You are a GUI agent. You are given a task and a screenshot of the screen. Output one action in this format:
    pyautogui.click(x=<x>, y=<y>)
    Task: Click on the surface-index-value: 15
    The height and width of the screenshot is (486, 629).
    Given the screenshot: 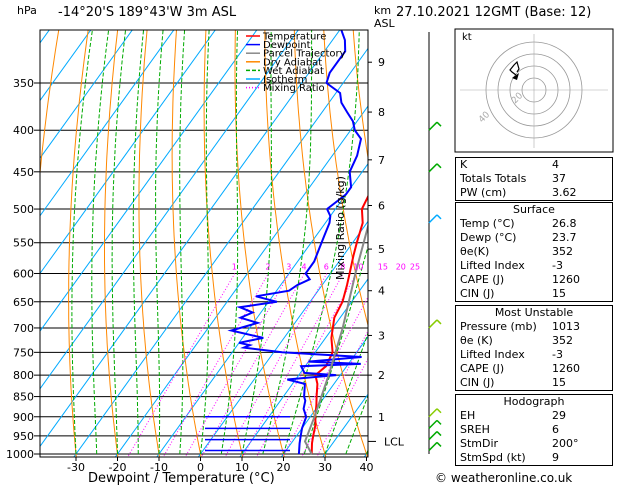 What is the action you would take?
    pyautogui.click(x=559, y=293)
    